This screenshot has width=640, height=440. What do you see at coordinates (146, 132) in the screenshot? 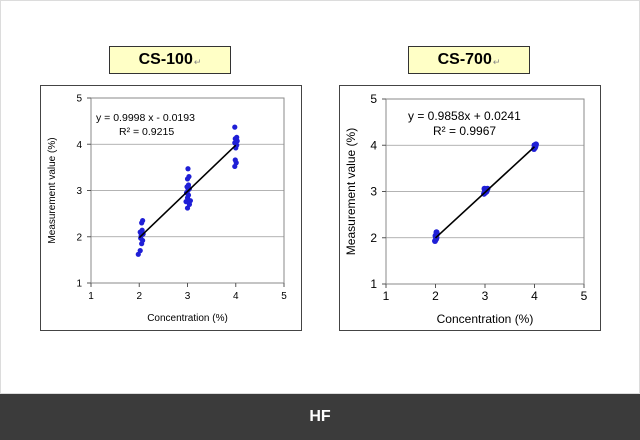
I see `r-squared-label: R² = 0.9215` at bounding box center [146, 132].